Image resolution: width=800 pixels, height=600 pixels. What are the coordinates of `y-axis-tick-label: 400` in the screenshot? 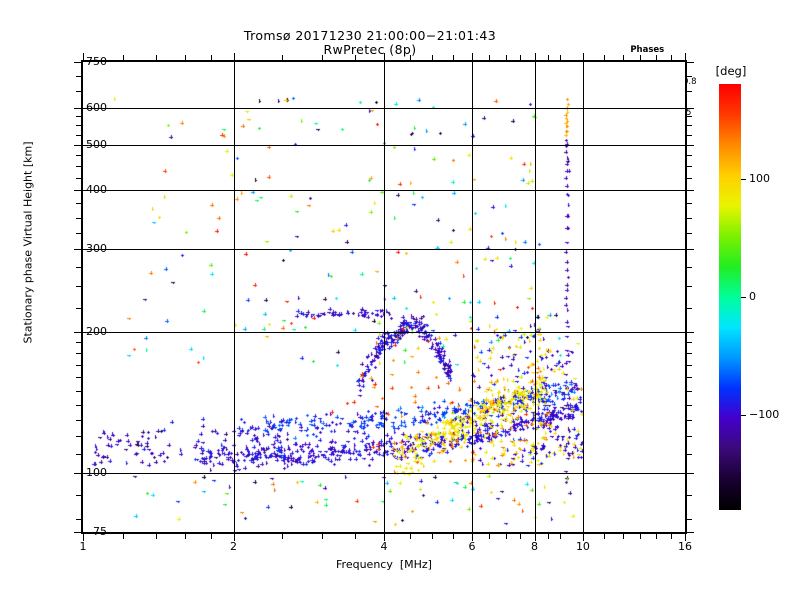 It's located at (96, 190).